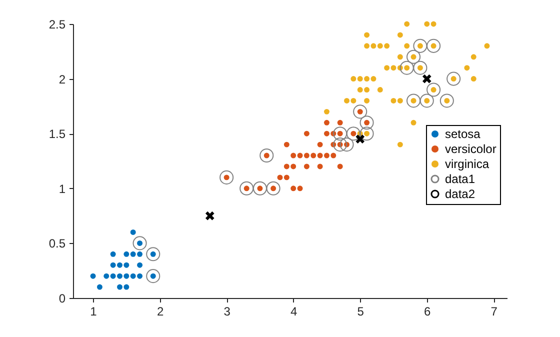  Describe the element at coordinates (494, 311) in the screenshot. I see `x-tick-label: 7` at that location.